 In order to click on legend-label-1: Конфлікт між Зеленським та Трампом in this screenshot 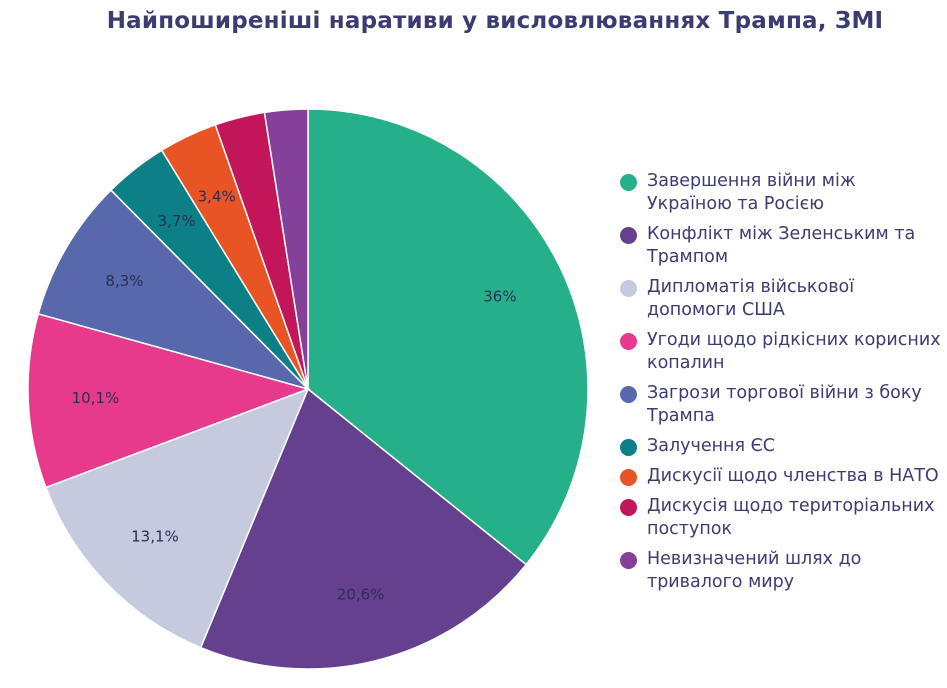, I will do `click(781, 245)`.